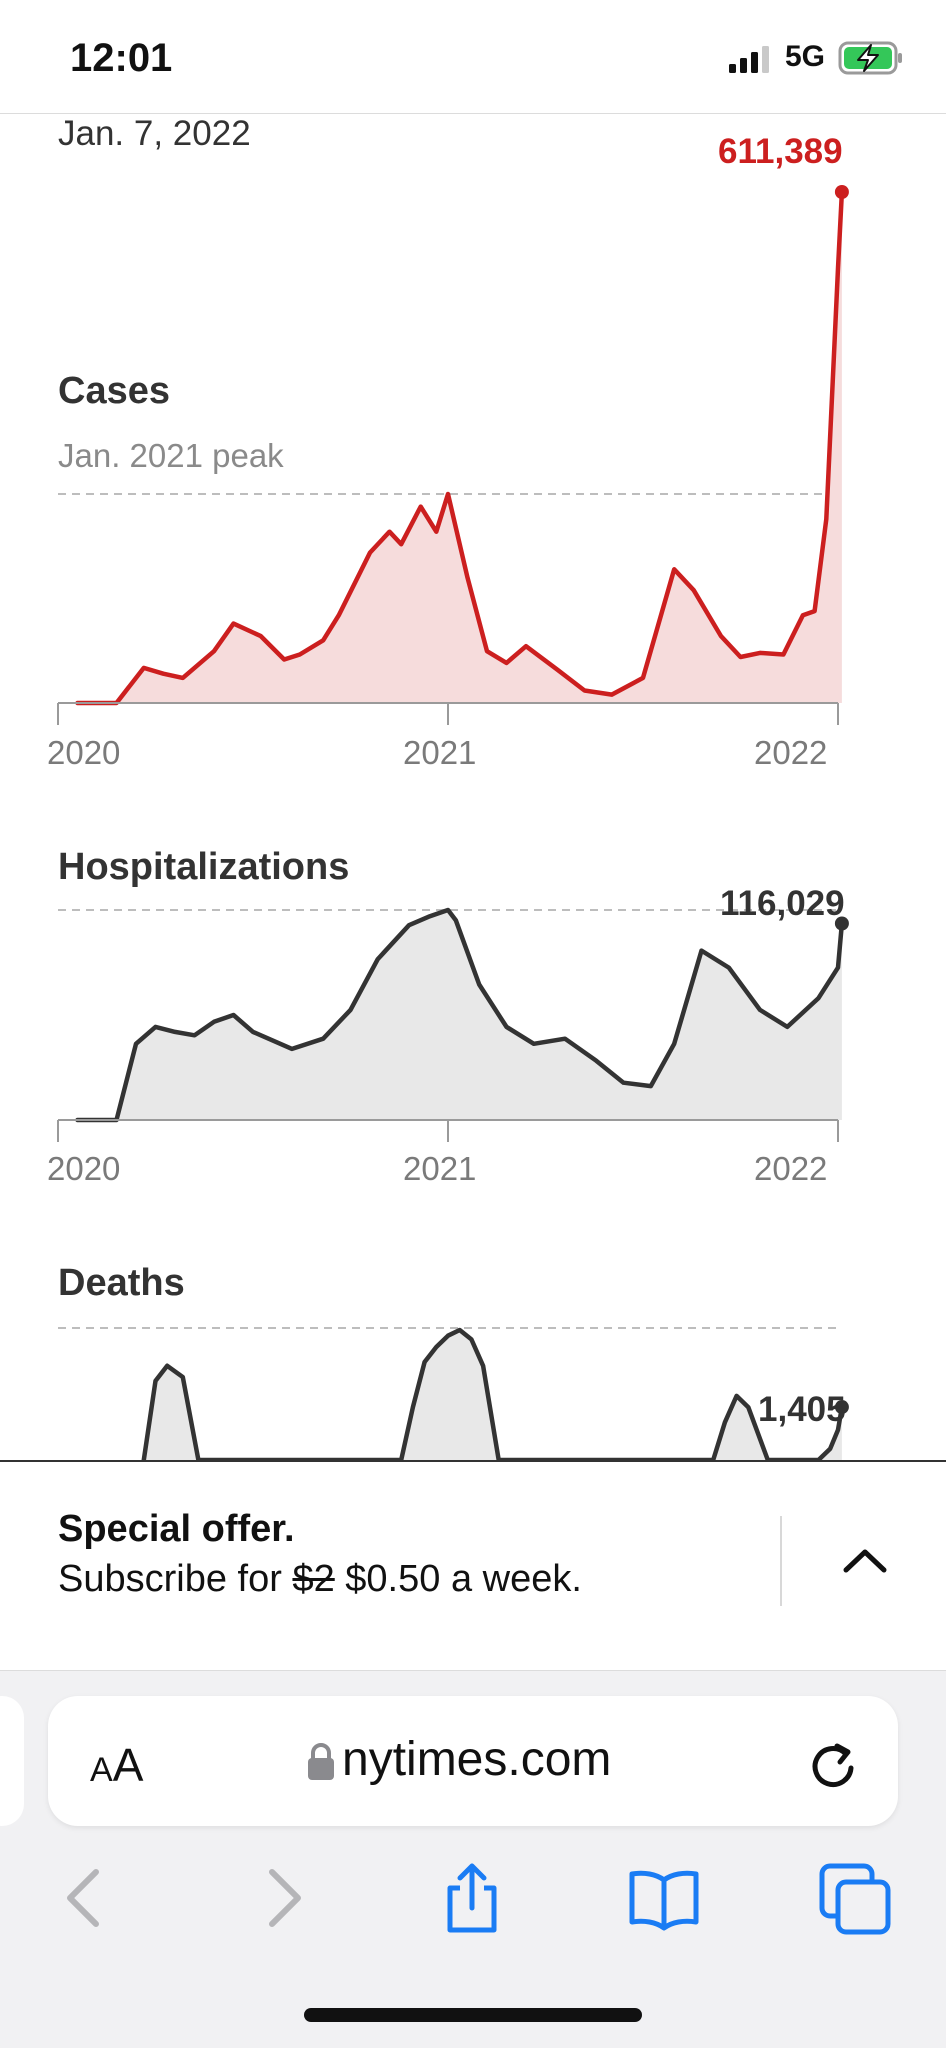 The height and width of the screenshot is (2048, 946). Describe the element at coordinates (204, 867) in the screenshot. I see `hospitalizations-title: Hospitalizations` at that location.